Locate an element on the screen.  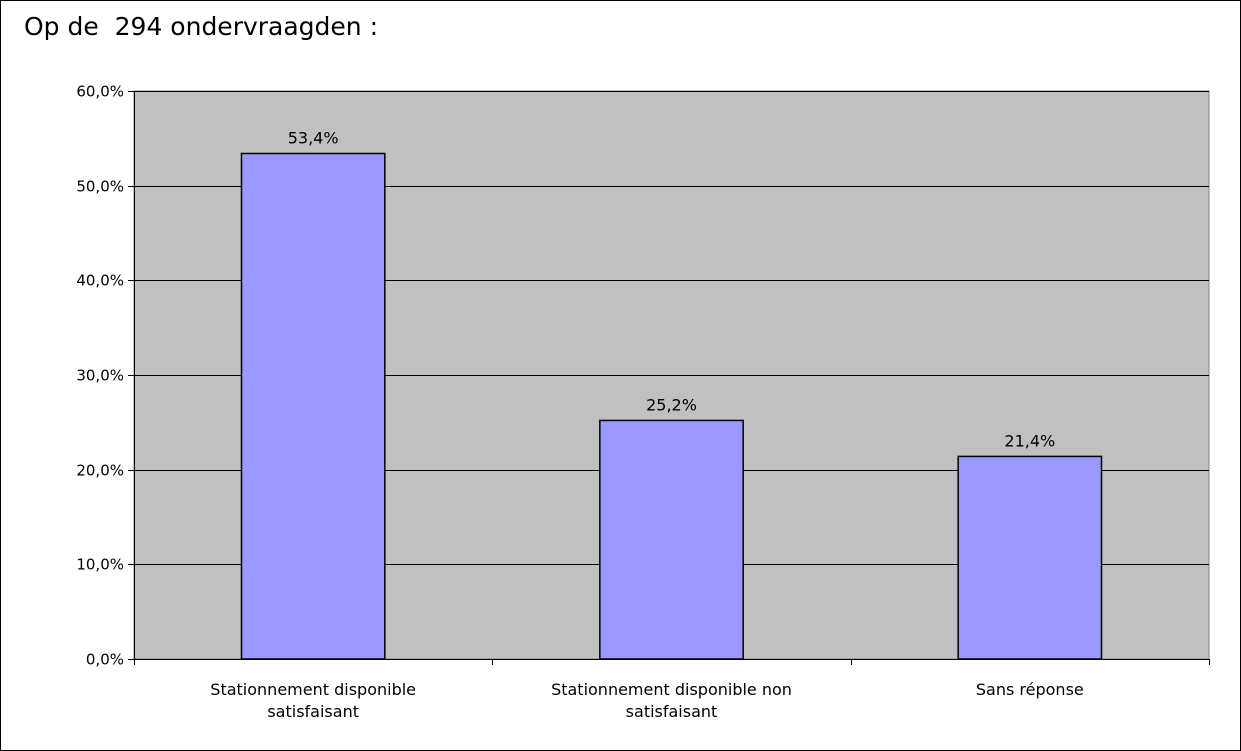
x-category-label-line: Stationnement disponible is located at coordinates (313, 689).